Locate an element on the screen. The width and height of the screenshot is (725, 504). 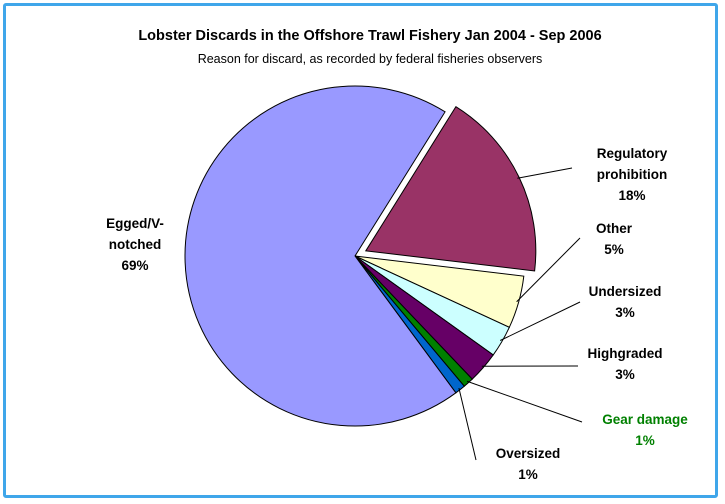
slice-name: Undersized is located at coordinates (625, 291).